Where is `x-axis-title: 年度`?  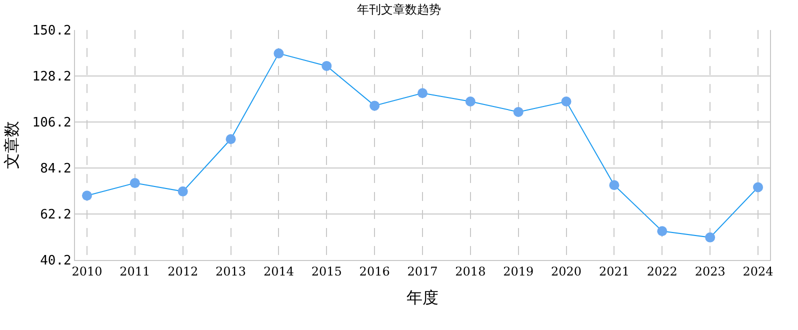
x-axis-title: 年度 is located at coordinates (422, 298).